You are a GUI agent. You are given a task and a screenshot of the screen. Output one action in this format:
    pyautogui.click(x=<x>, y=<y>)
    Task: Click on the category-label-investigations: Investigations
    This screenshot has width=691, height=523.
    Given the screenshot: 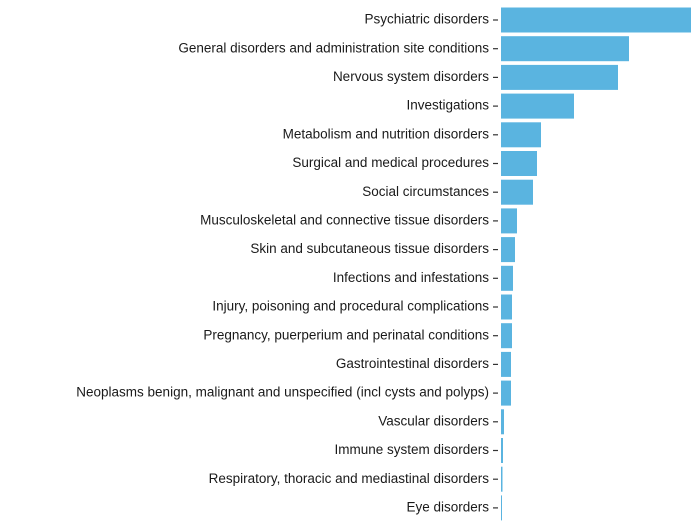 What is the action you would take?
    pyautogui.click(x=447, y=105)
    